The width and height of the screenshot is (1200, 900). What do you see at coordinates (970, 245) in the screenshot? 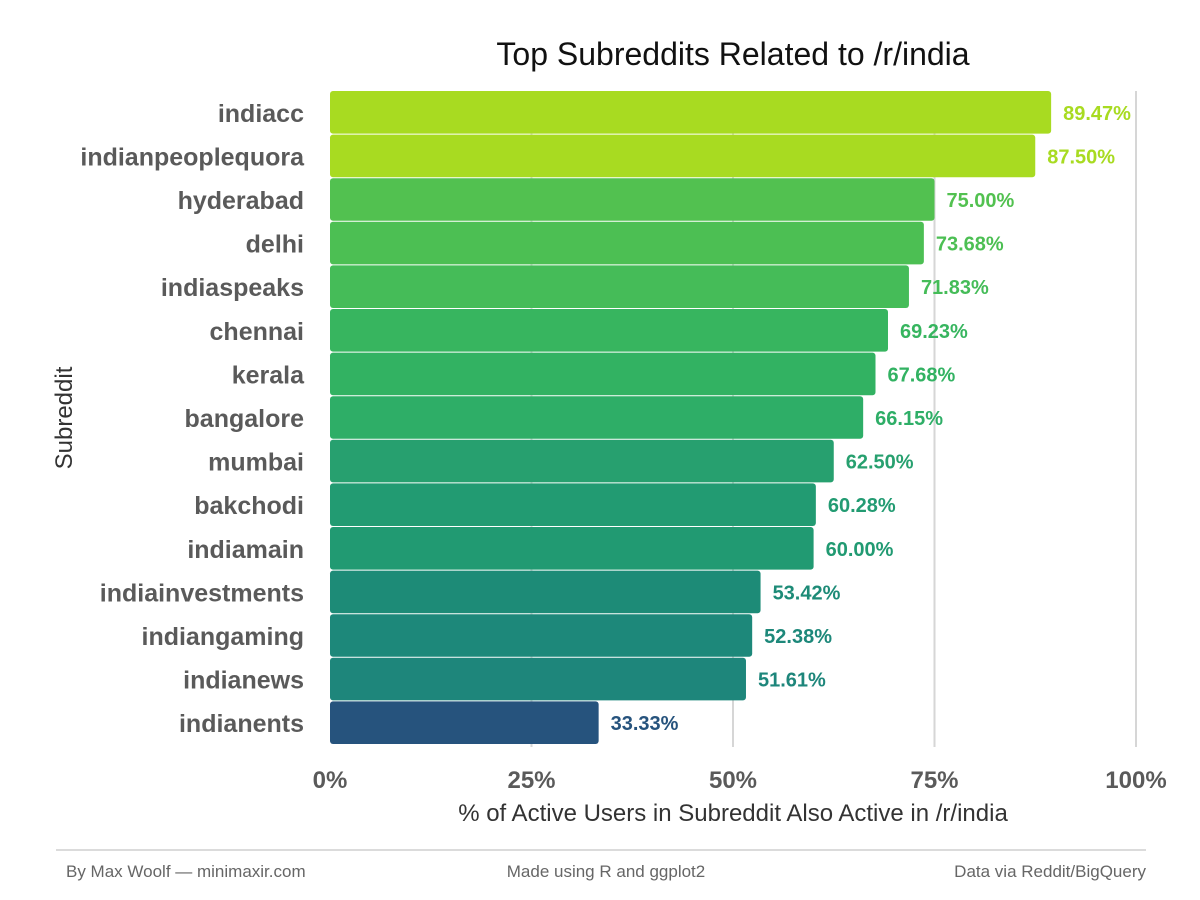
I see `value-label: 73.68%` at bounding box center [970, 245].